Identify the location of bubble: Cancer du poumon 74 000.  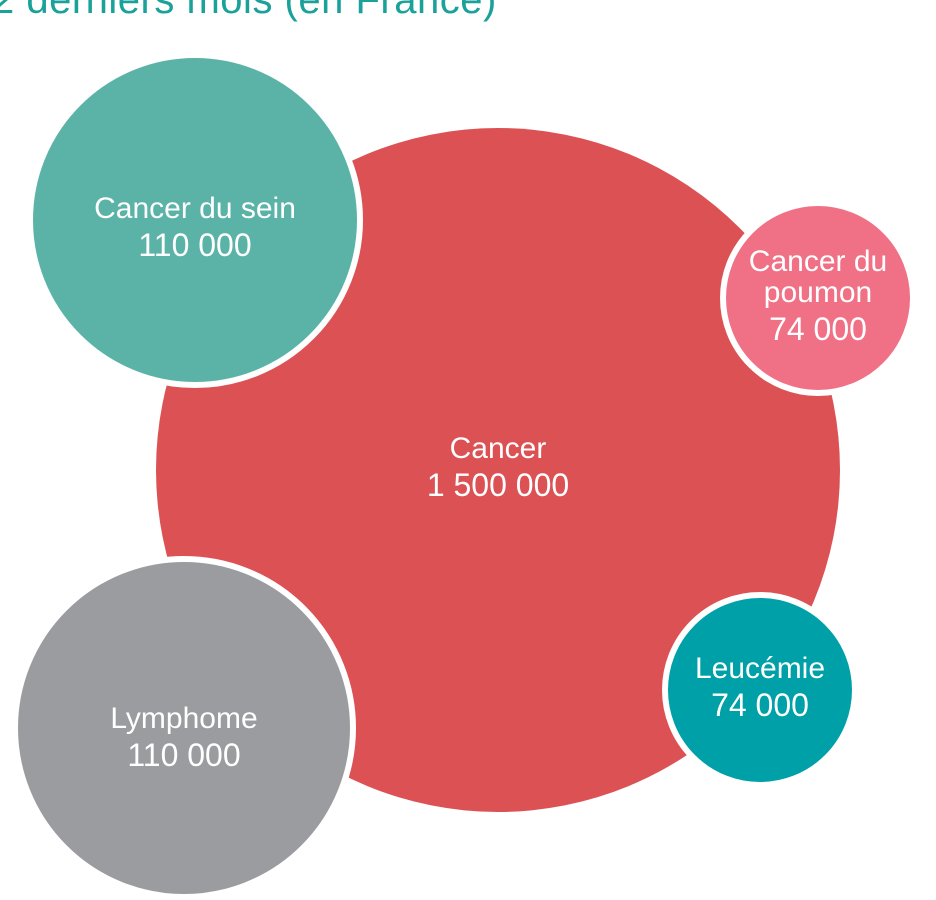
(818, 298).